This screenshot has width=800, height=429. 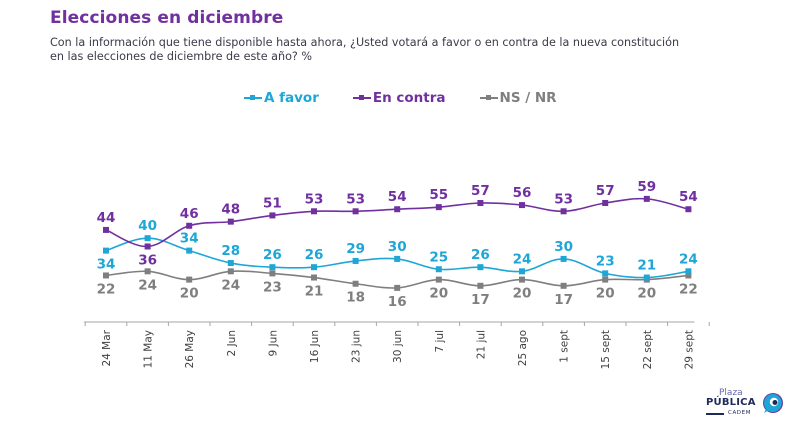 What do you see at coordinates (481, 344) in the screenshot?
I see `x-tick-label: 21 jul` at bounding box center [481, 344].